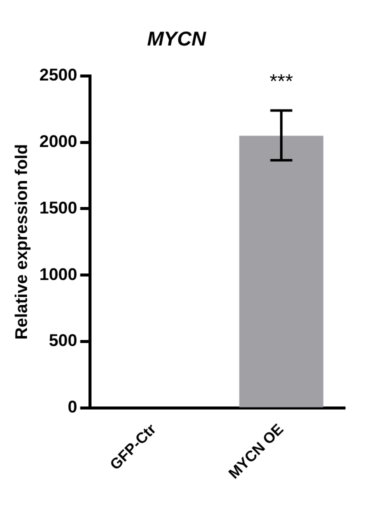 This screenshot has height=514, width=367. I want to click on y-tick-label: 500, so click(63, 340).